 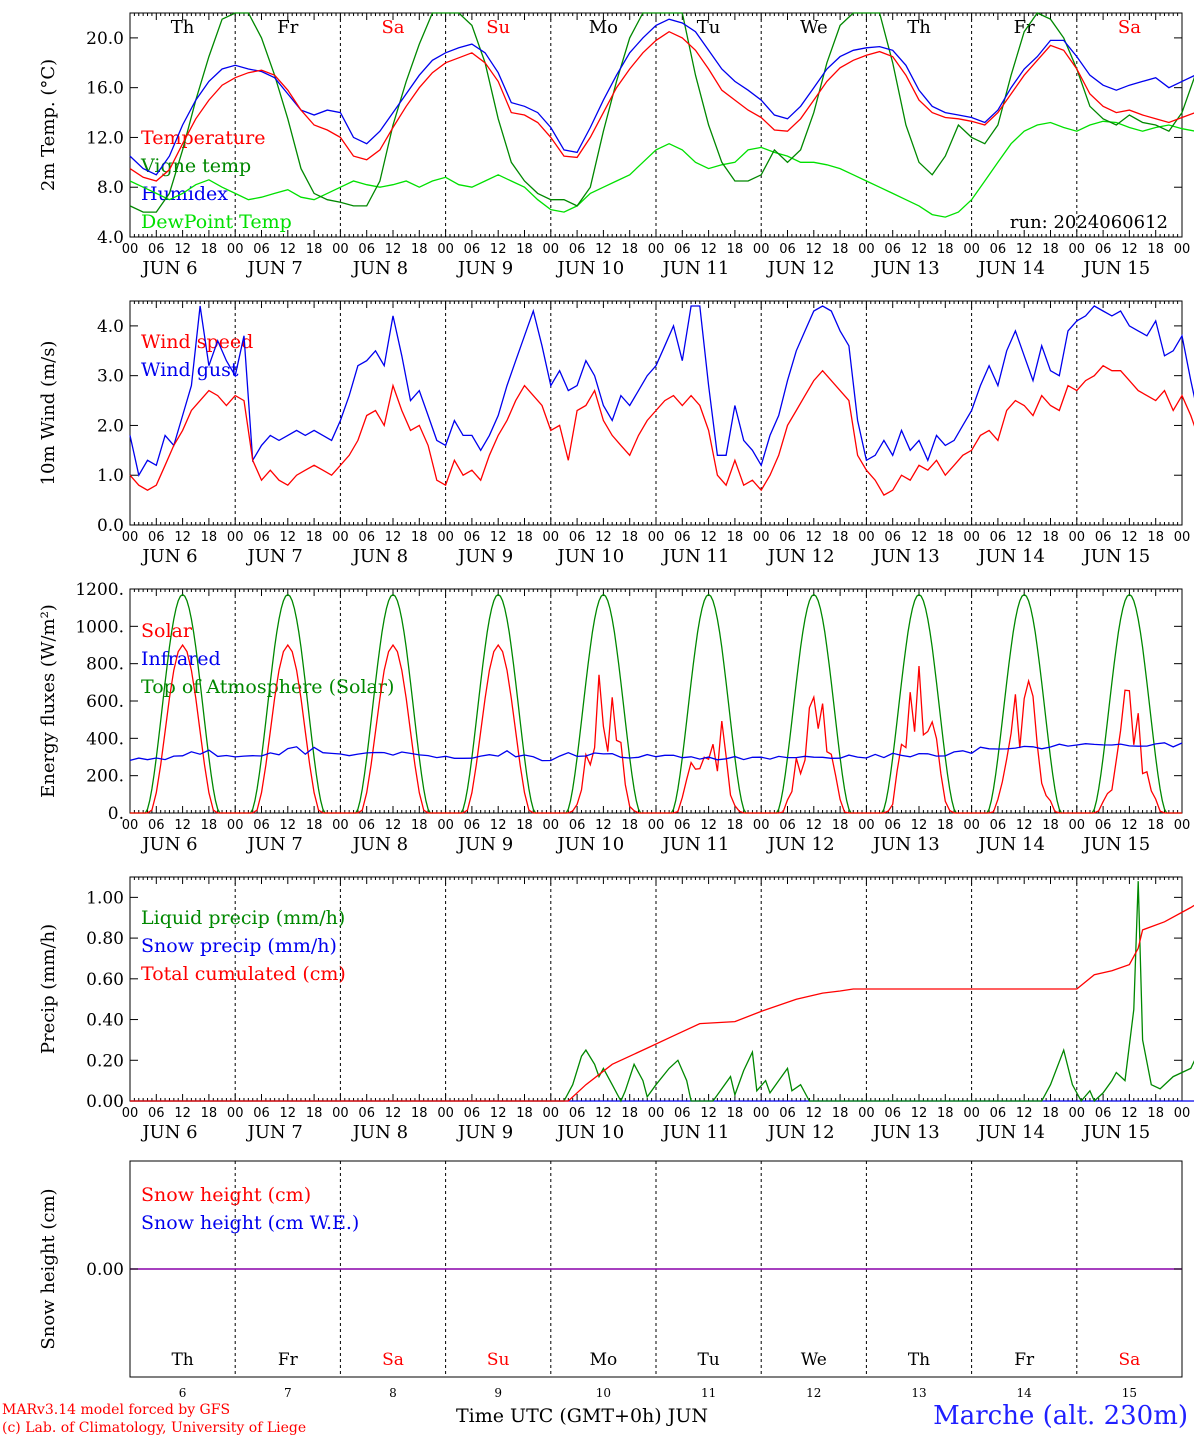 I want to click on day-label: JUN 12, so click(x=800, y=268).